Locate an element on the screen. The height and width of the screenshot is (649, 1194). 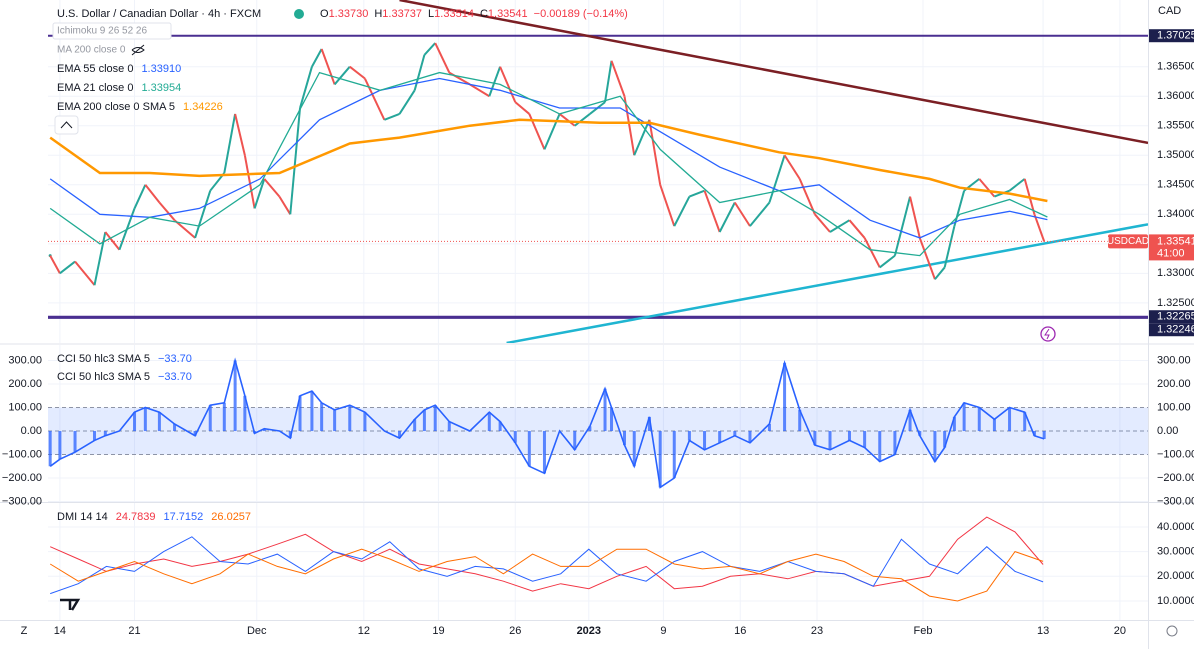
x-tick-label: 23 is located at coordinates (817, 631).